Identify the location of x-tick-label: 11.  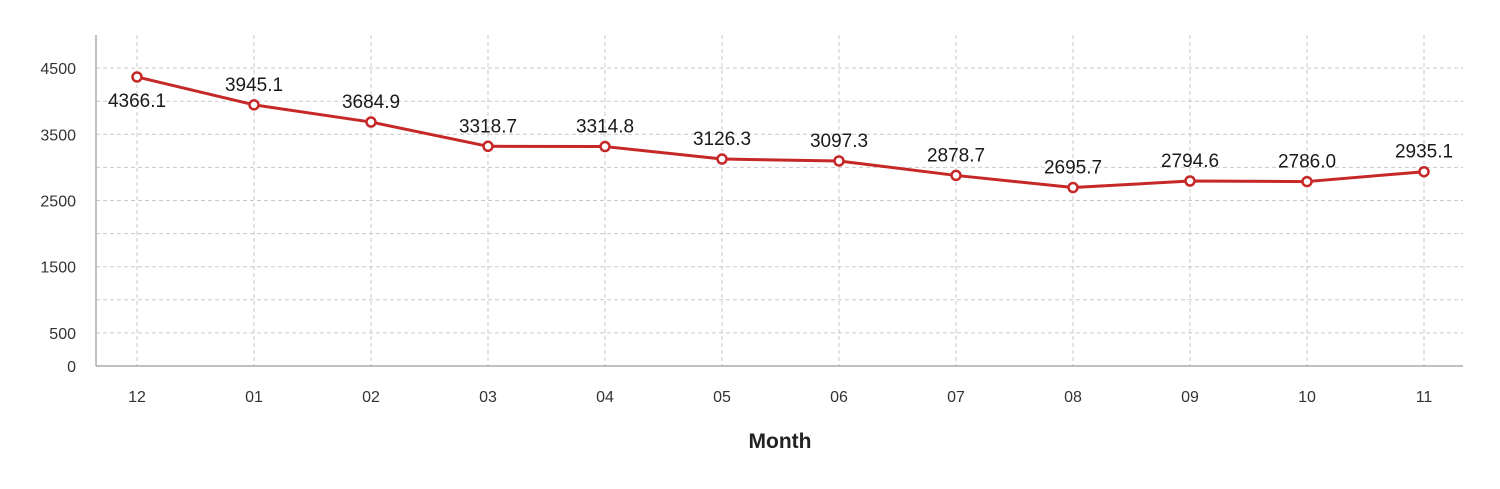
(1424, 397).